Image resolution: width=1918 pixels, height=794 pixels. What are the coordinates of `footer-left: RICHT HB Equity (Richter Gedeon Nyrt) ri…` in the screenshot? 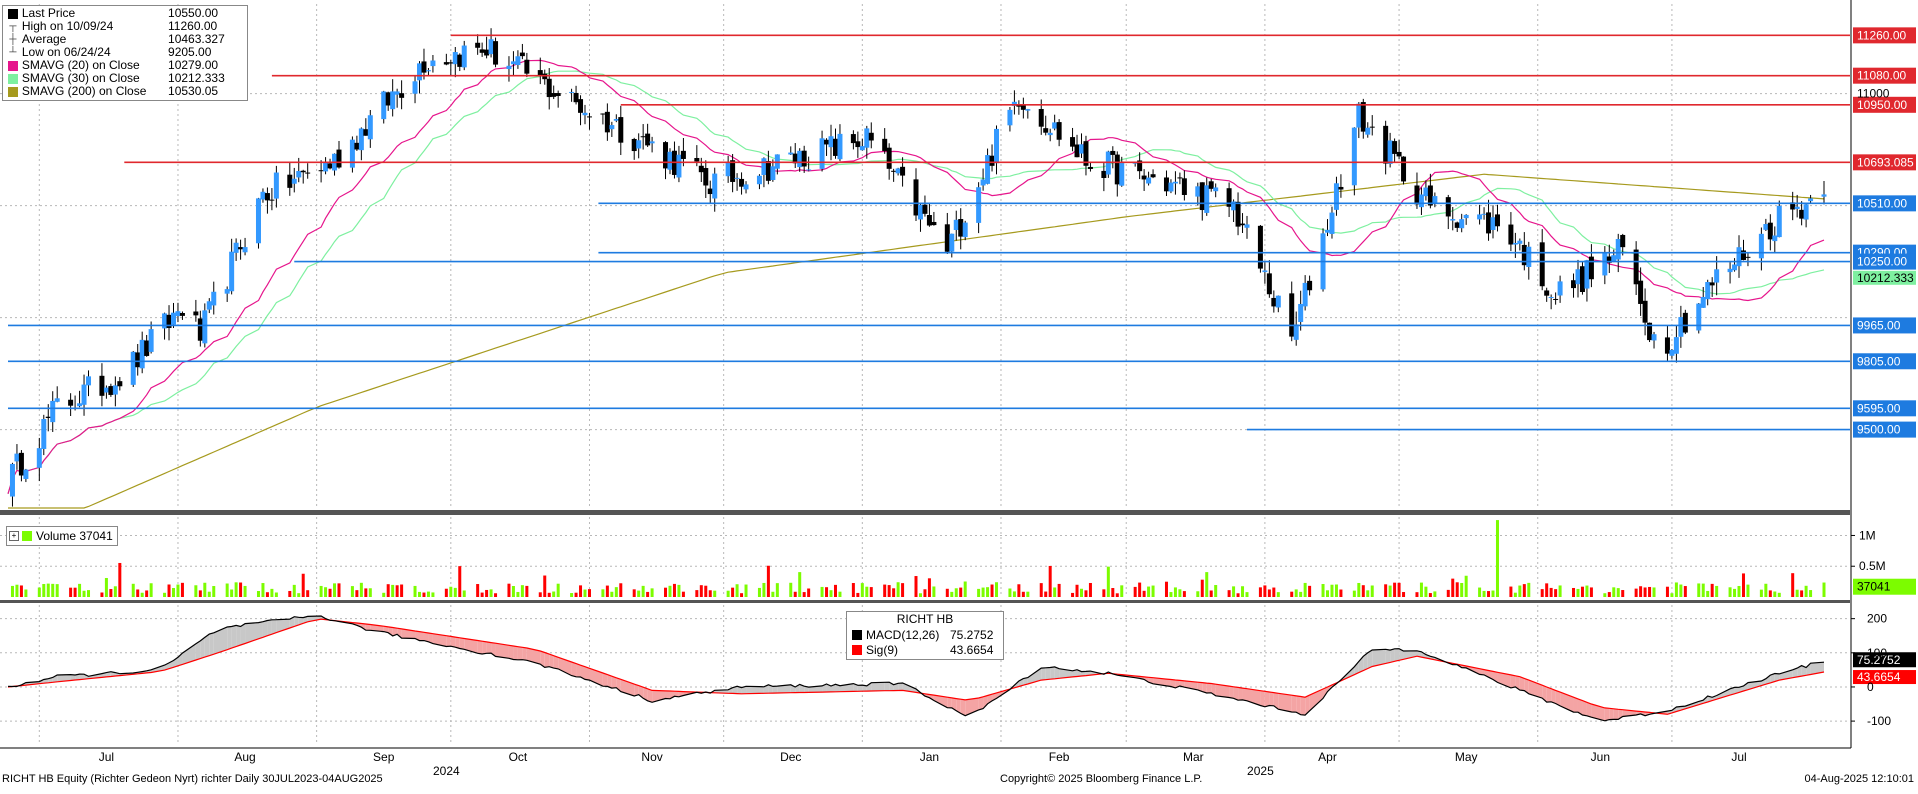 It's located at (192, 779).